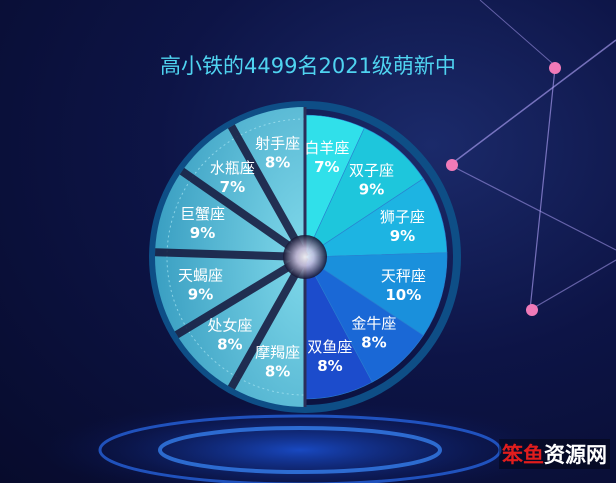 The height and width of the screenshot is (483, 616). I want to click on slice-value-10: 7%, so click(232, 187).